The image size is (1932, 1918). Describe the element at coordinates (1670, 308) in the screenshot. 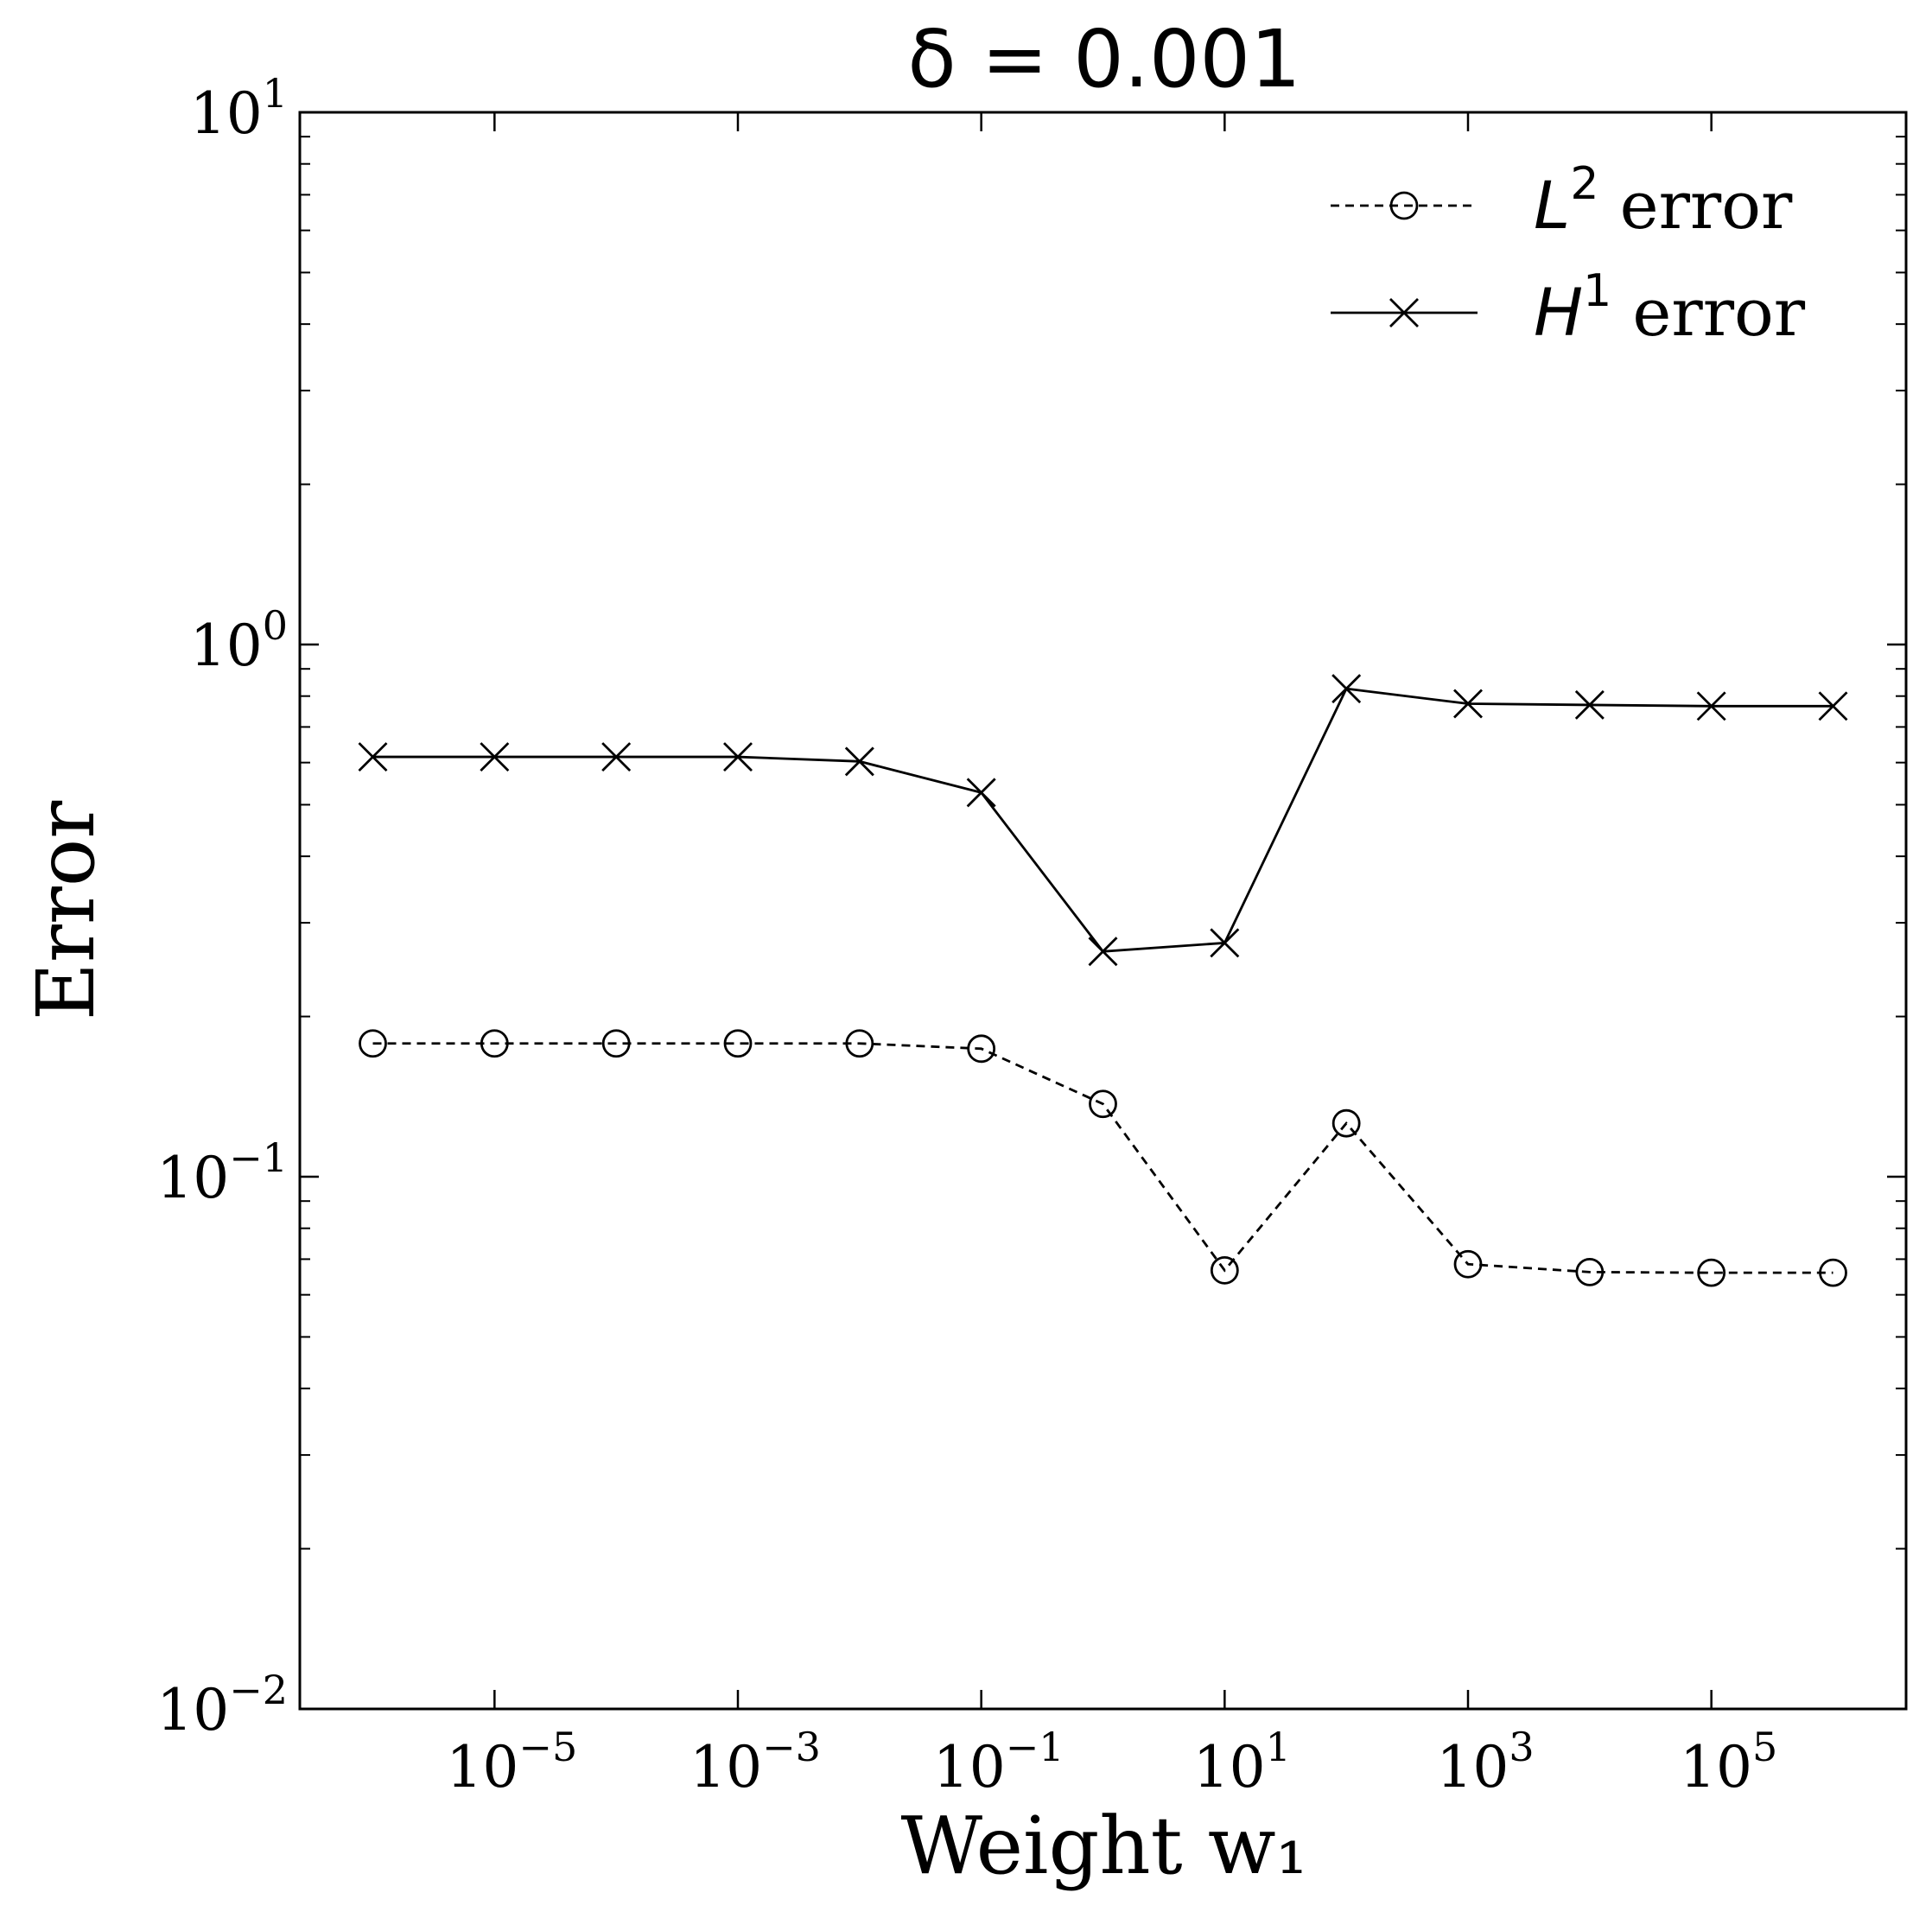

I see `h1-legend-label: H1 error` at that location.